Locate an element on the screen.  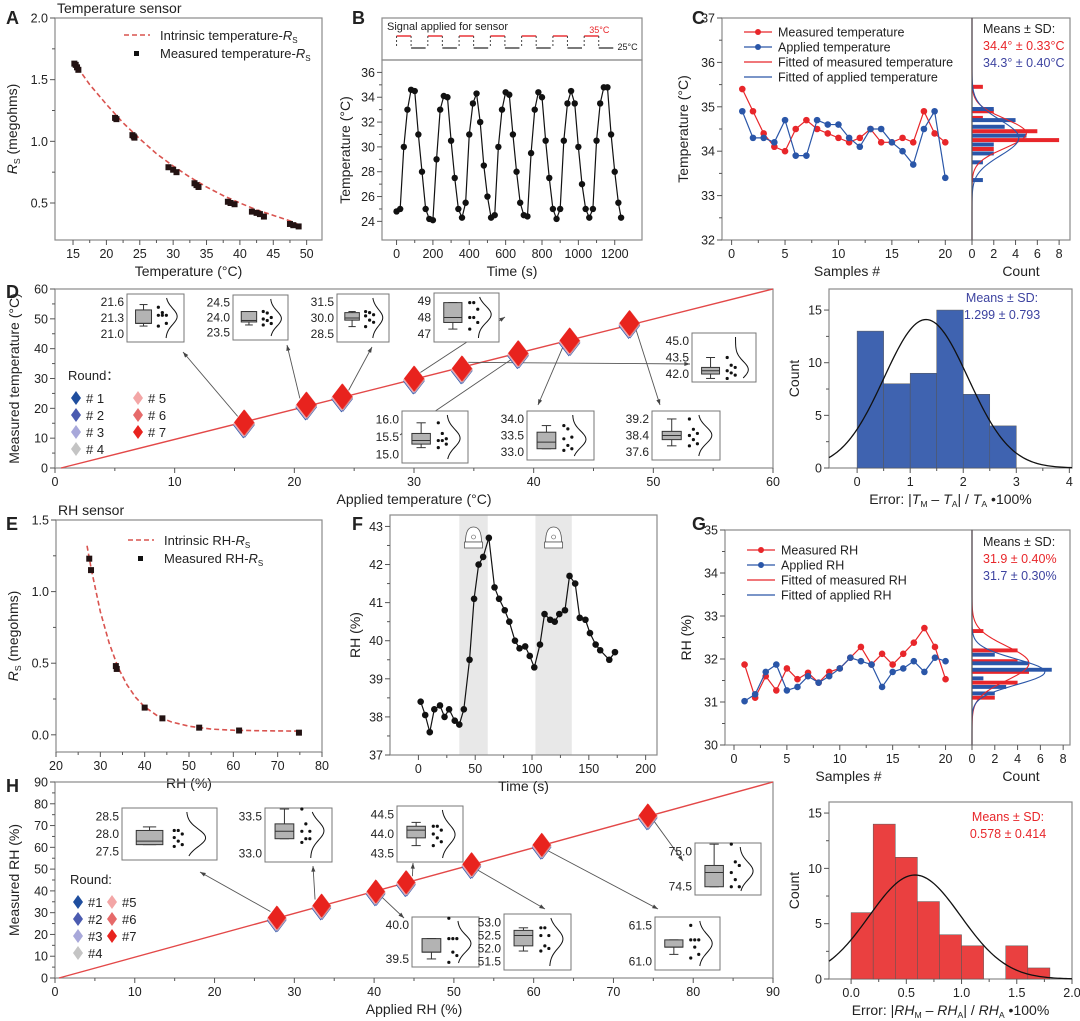
x-tick-label: 50 is located at coordinates (475, 769).